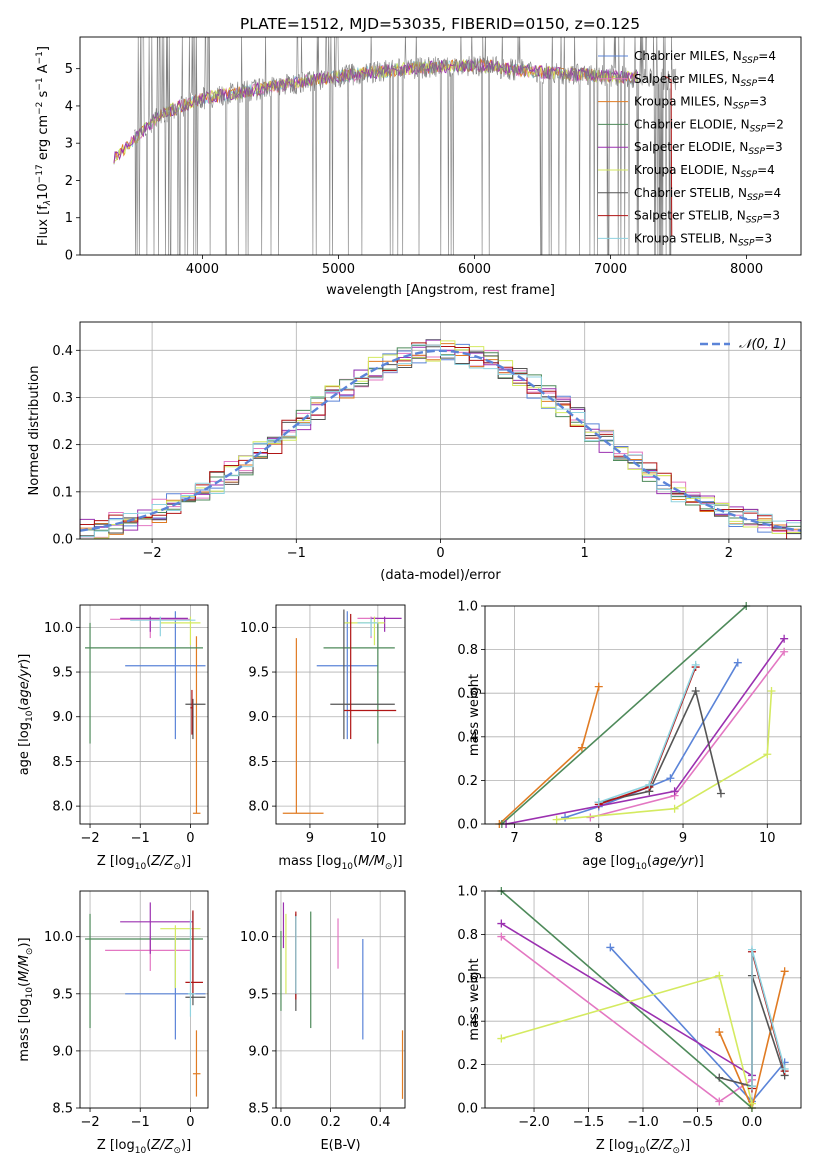 The image size is (819, 1170). Describe the element at coordinates (69, 256) in the screenshot. I see `y-tick-label: 0` at that location.